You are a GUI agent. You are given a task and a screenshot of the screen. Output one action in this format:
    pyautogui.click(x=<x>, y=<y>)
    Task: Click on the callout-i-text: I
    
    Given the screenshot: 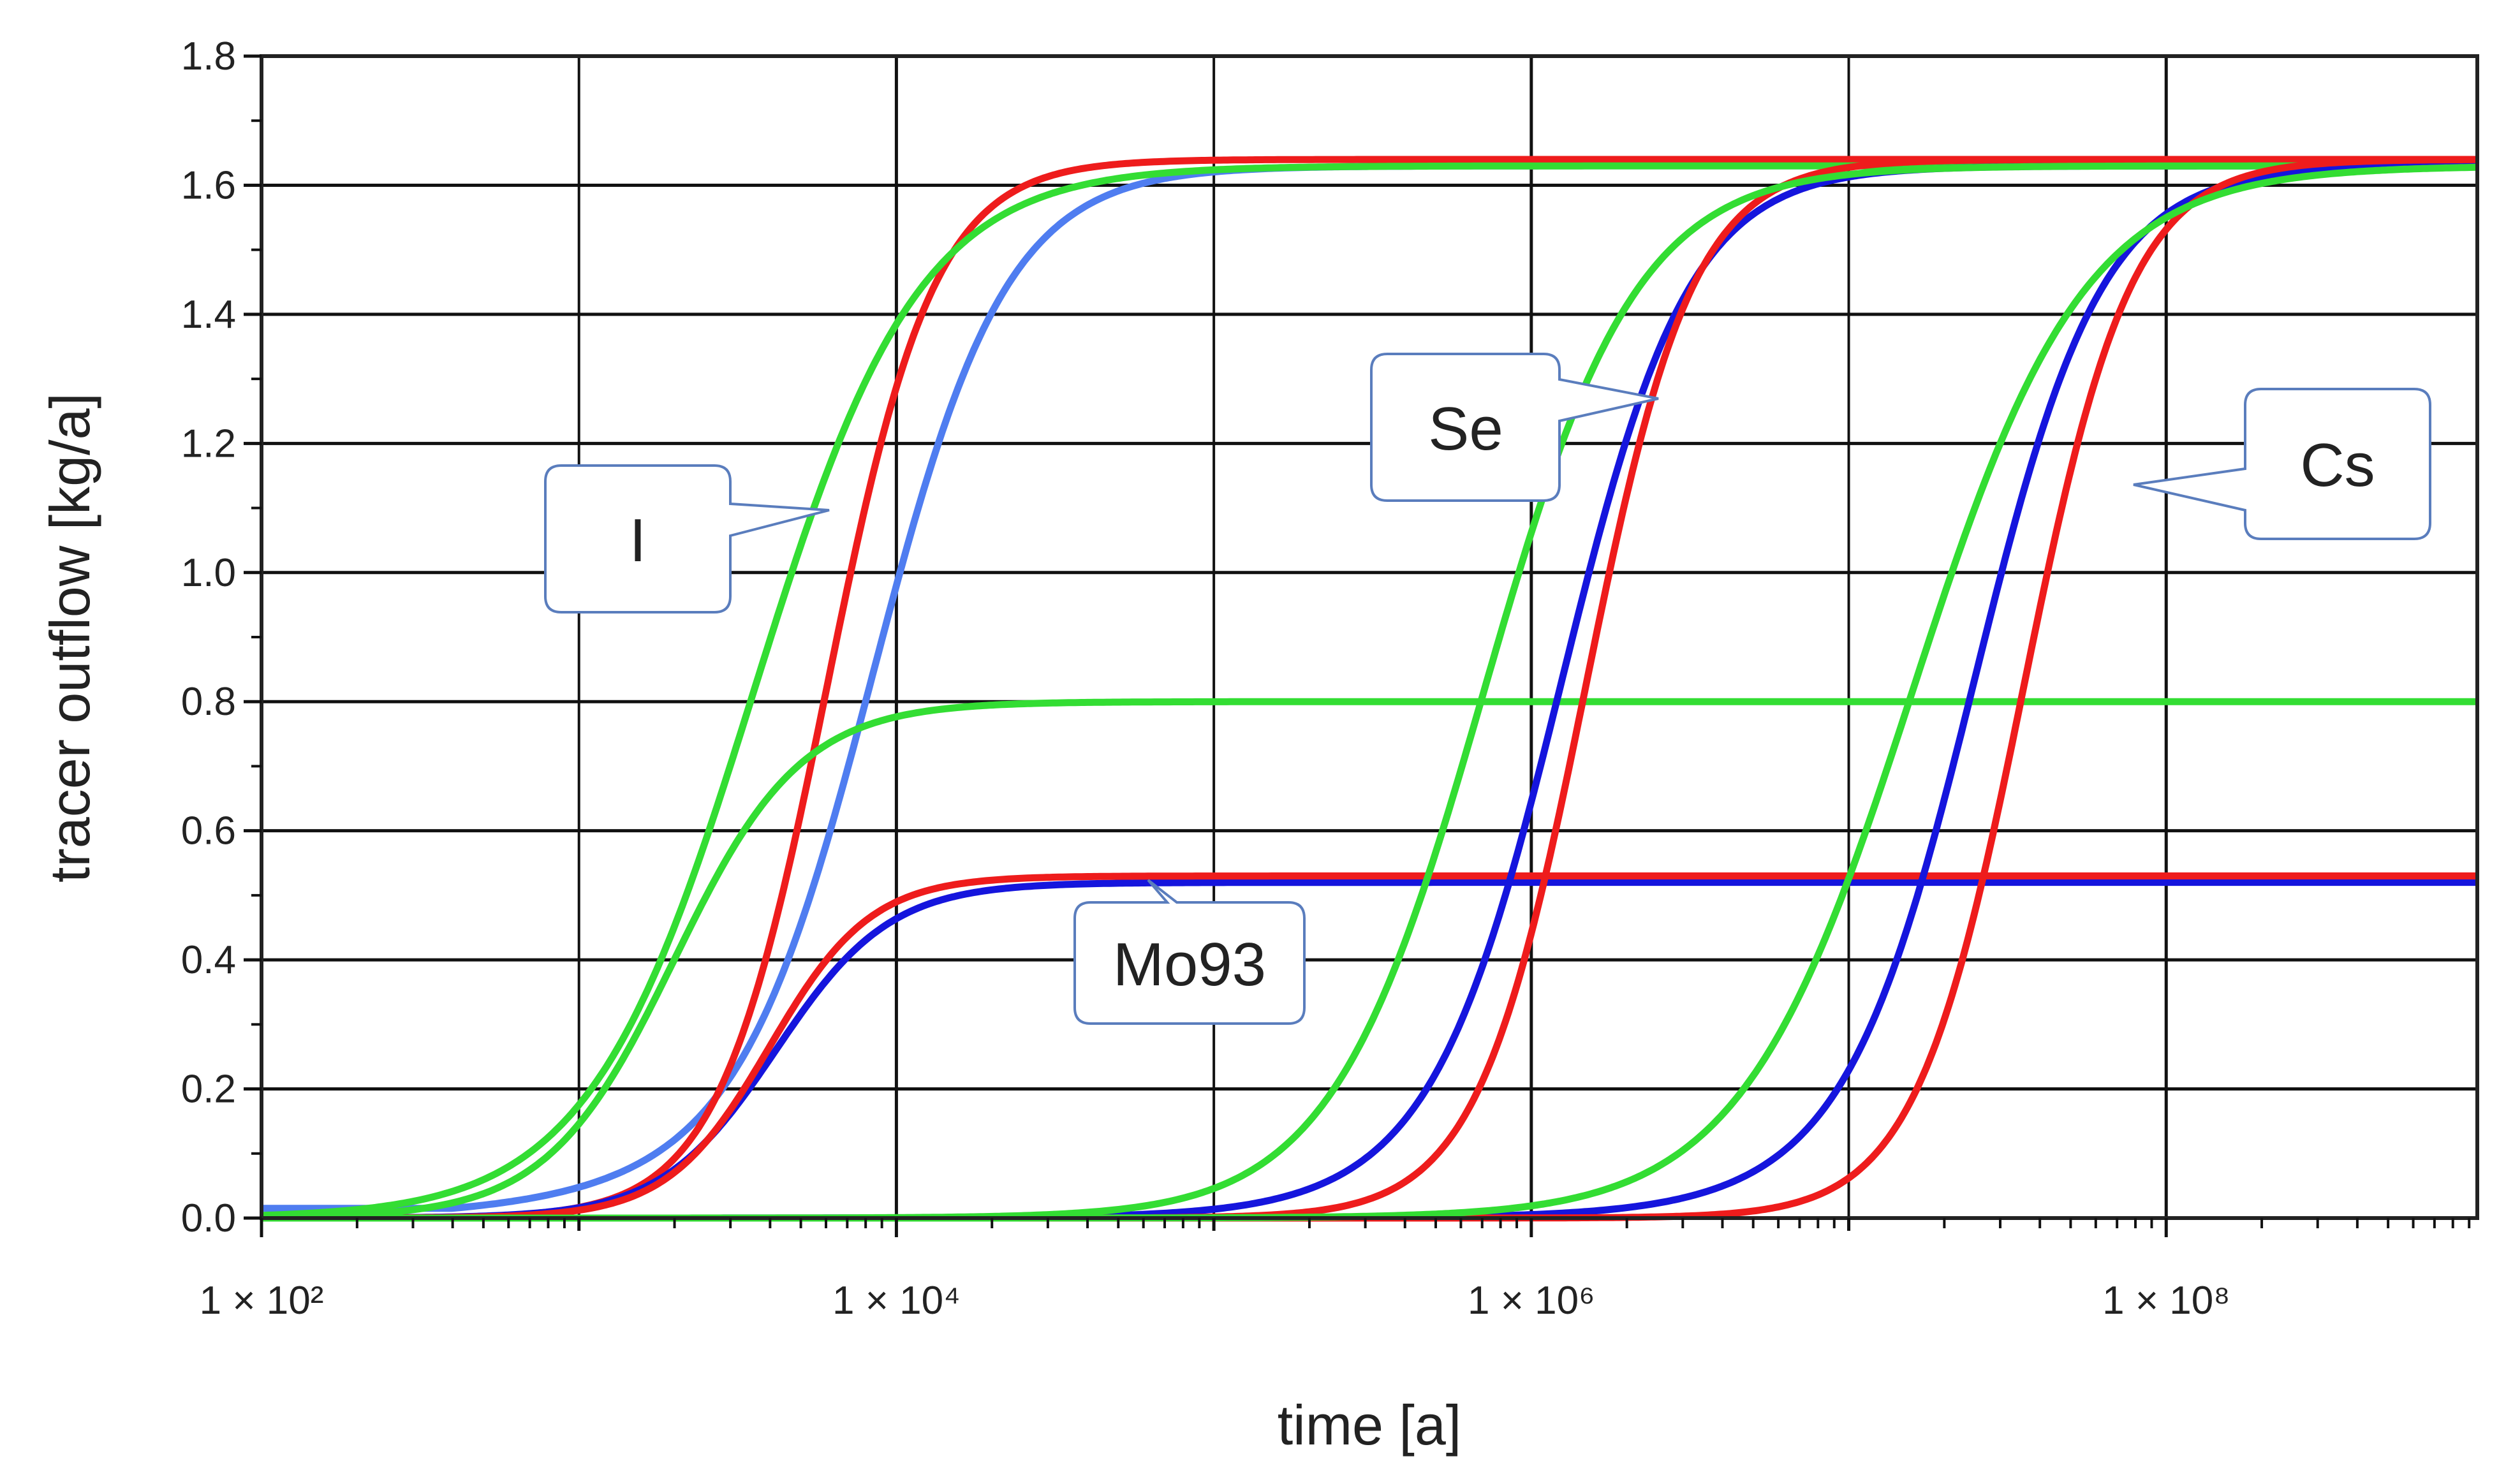 What is the action you would take?
    pyautogui.click(x=638, y=540)
    